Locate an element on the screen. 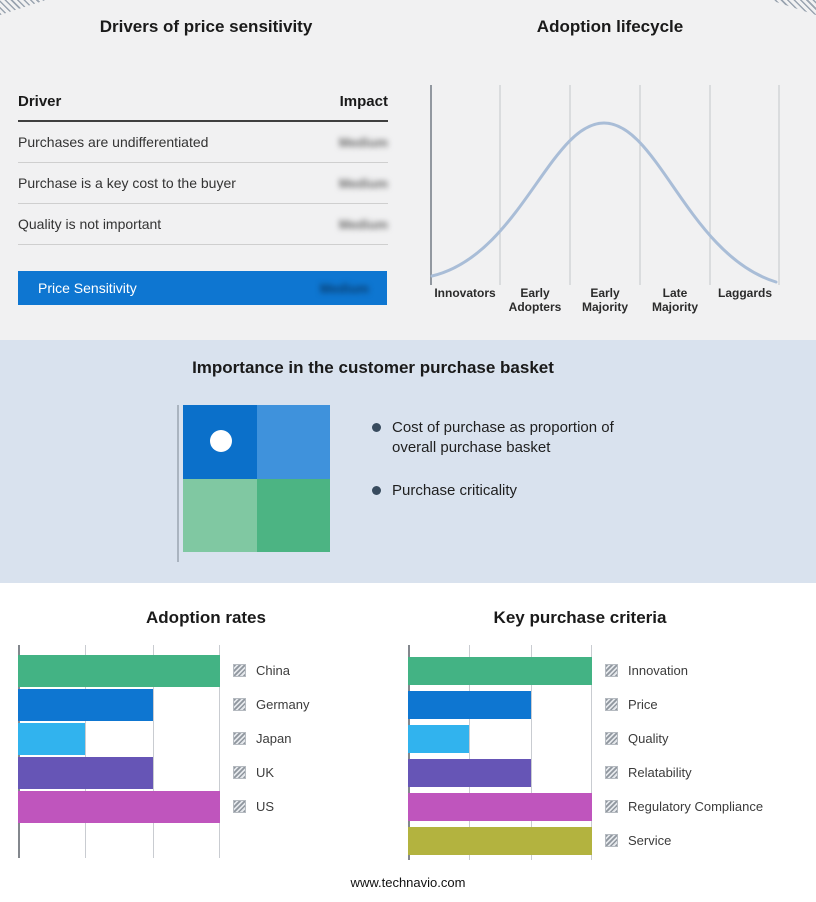  adoption-rates-legend: China Germany Japan UK US is located at coordinates (271, 738).